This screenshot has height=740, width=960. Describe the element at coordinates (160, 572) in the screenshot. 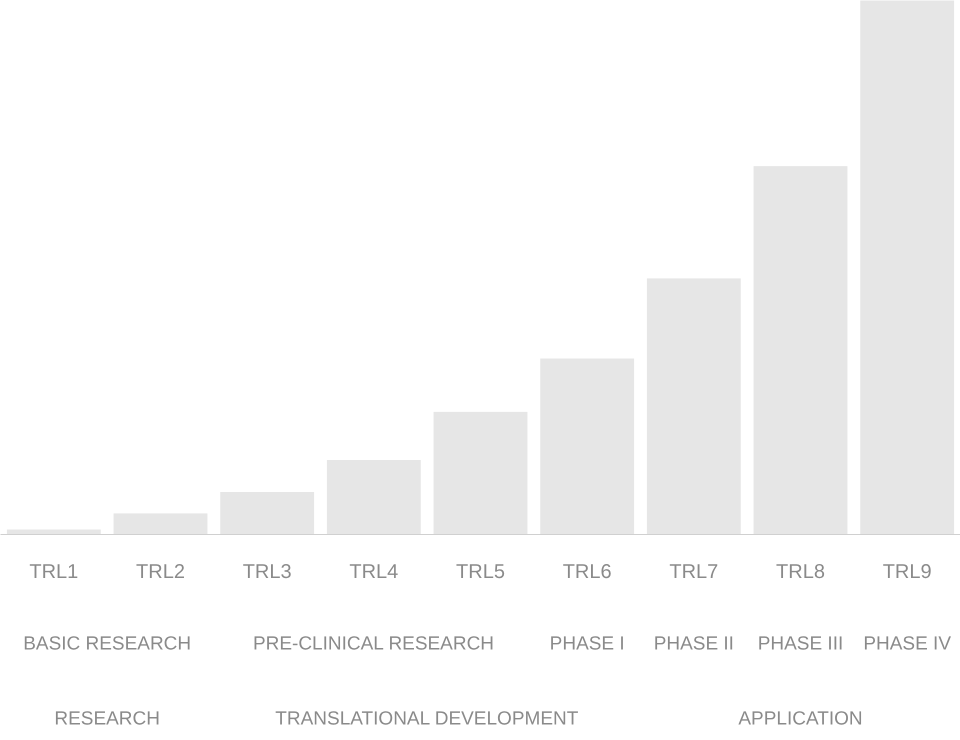

I see `x-tick-label: TRL2` at that location.